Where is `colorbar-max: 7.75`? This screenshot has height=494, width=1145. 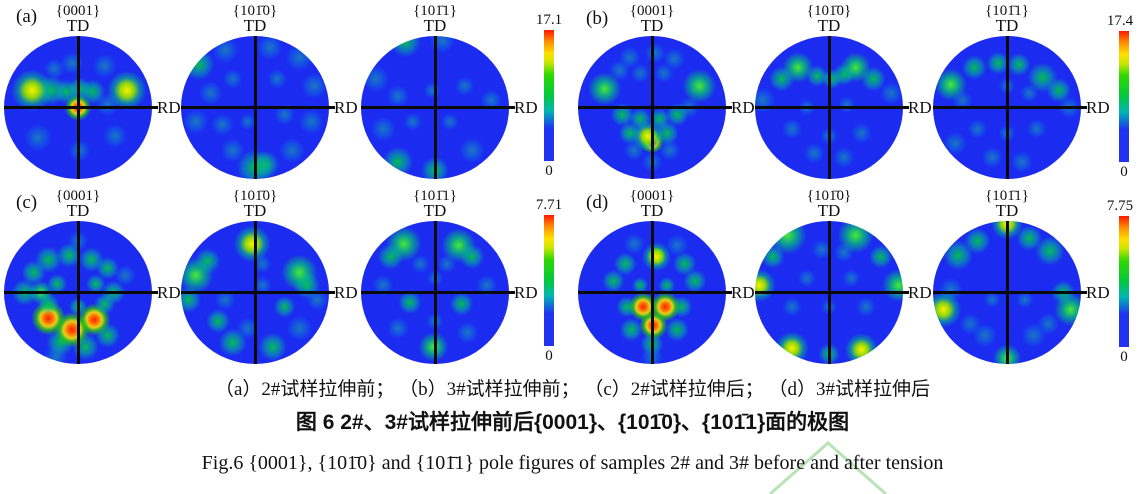
colorbar-max: 7.75 is located at coordinates (1120, 206).